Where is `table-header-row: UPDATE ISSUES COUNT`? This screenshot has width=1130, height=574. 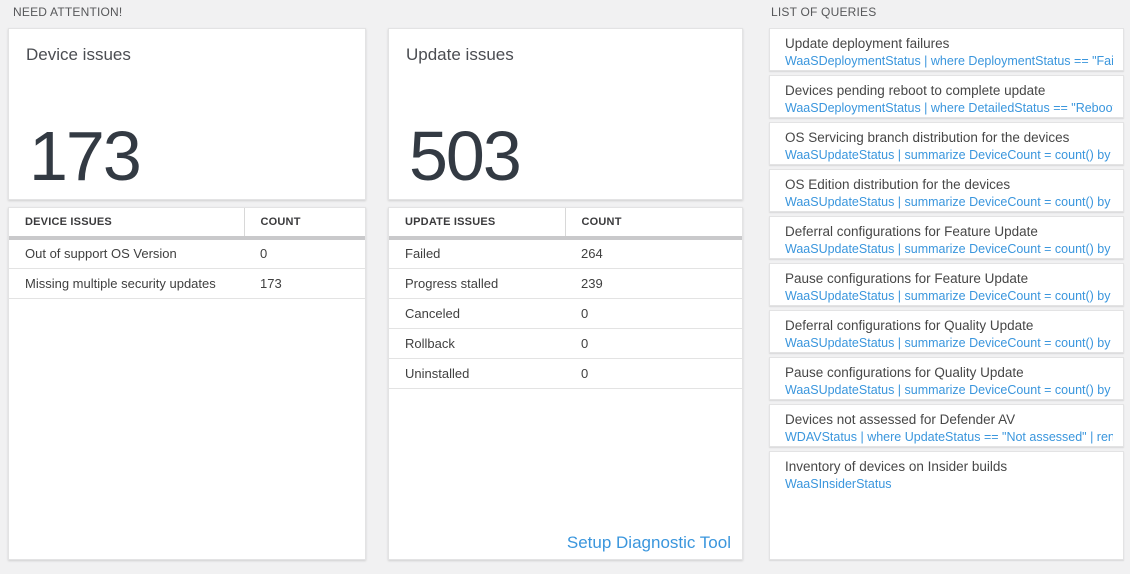
table-header-row: UPDATE ISSUES COUNT is located at coordinates (565, 224).